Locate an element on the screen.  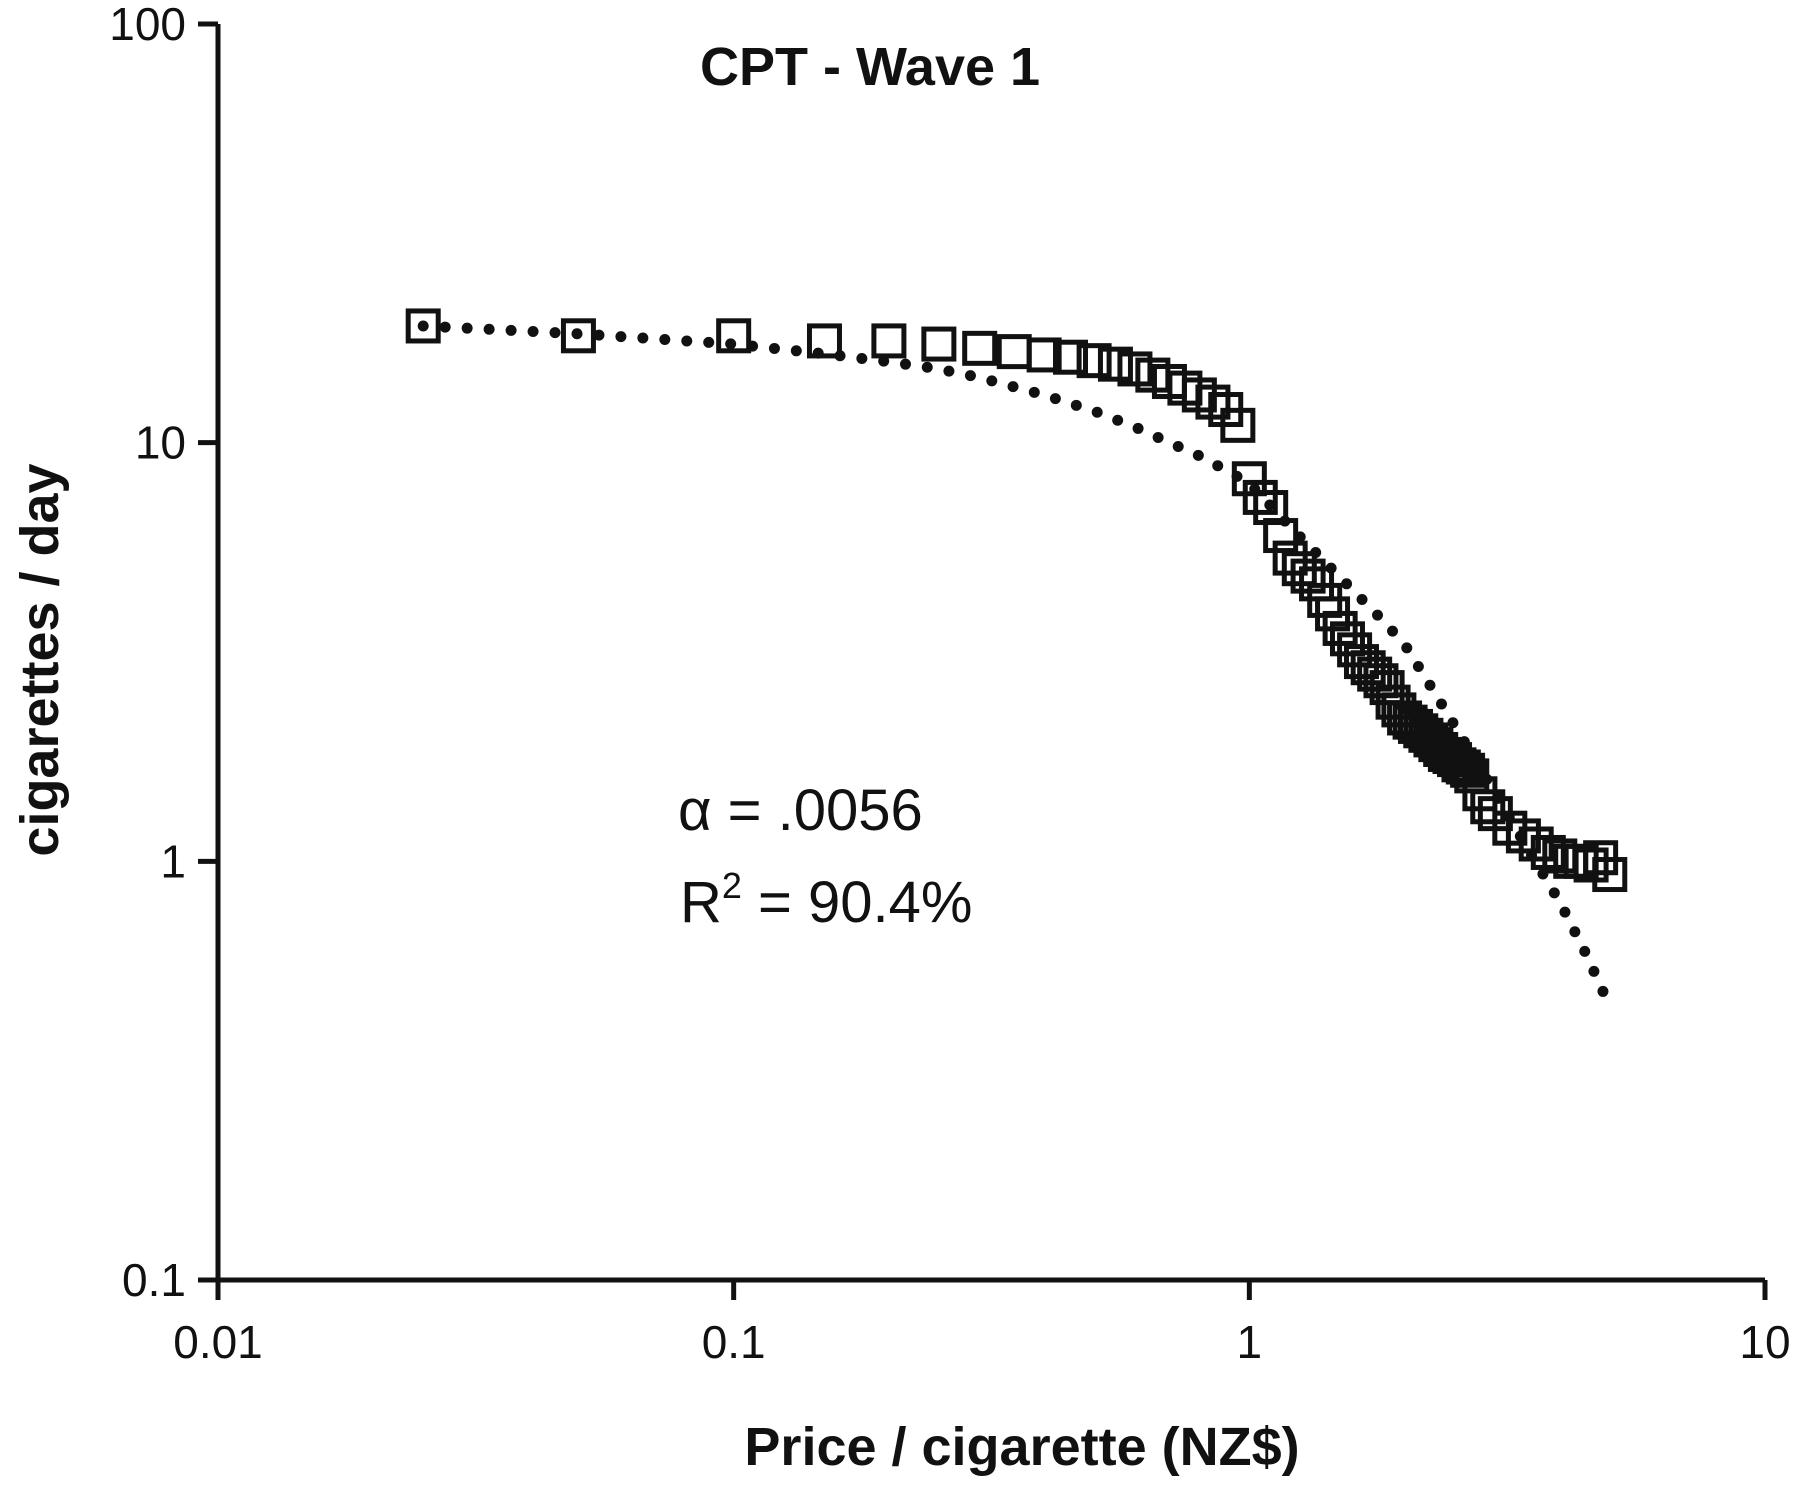
x-tick-label: 1 is located at coordinates (1250, 1342).